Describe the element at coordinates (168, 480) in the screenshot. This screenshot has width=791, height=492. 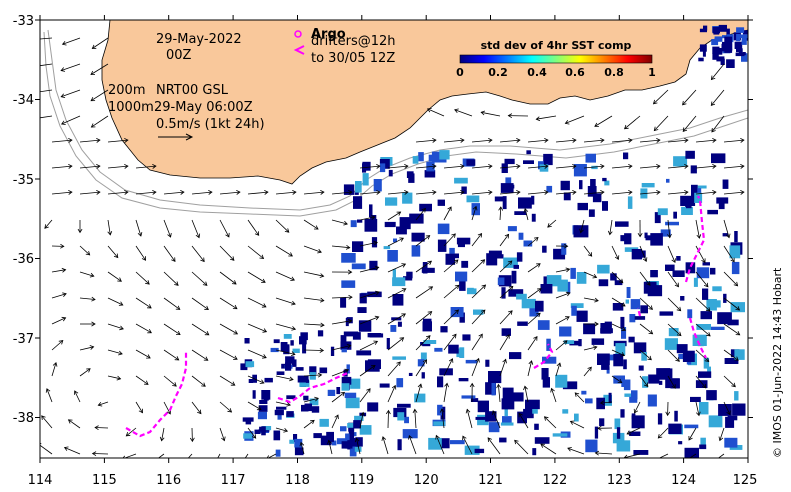
I see `x-tick-label: 116` at that location.